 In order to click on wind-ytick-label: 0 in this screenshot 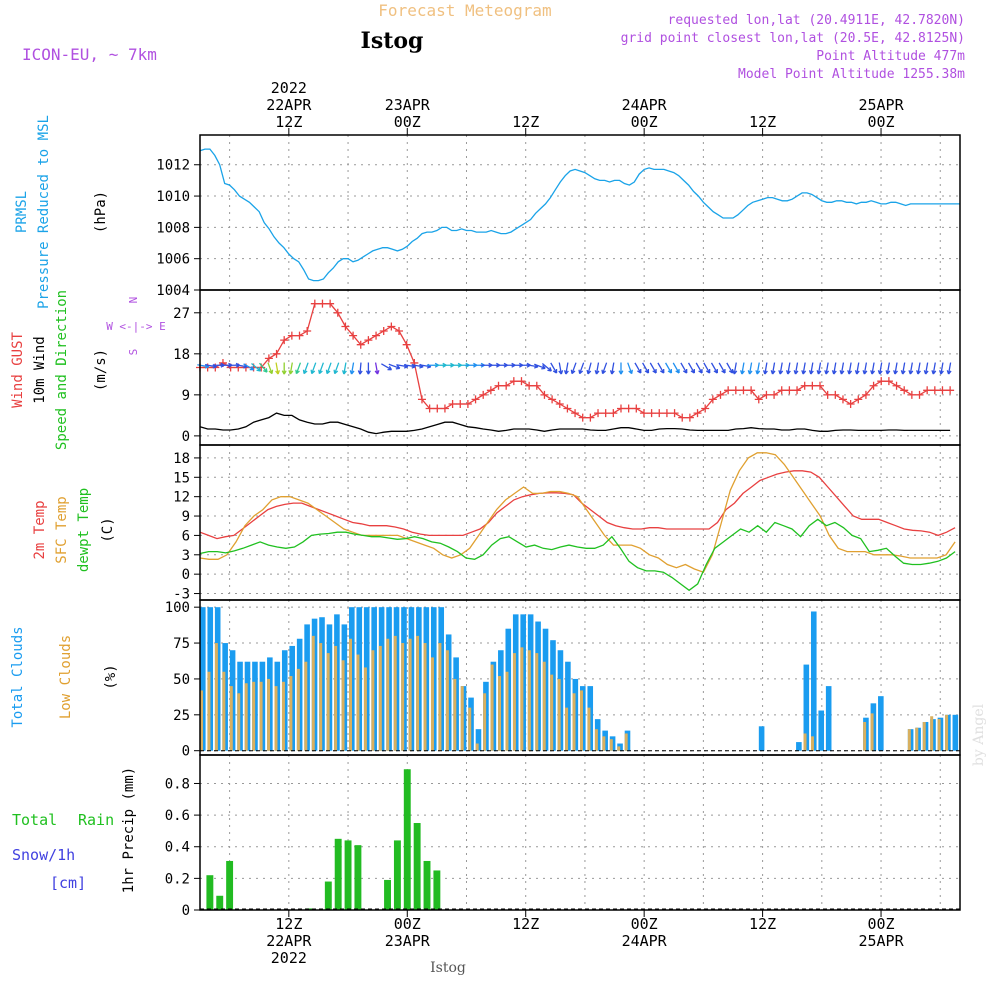, I will do `click(186, 437)`.